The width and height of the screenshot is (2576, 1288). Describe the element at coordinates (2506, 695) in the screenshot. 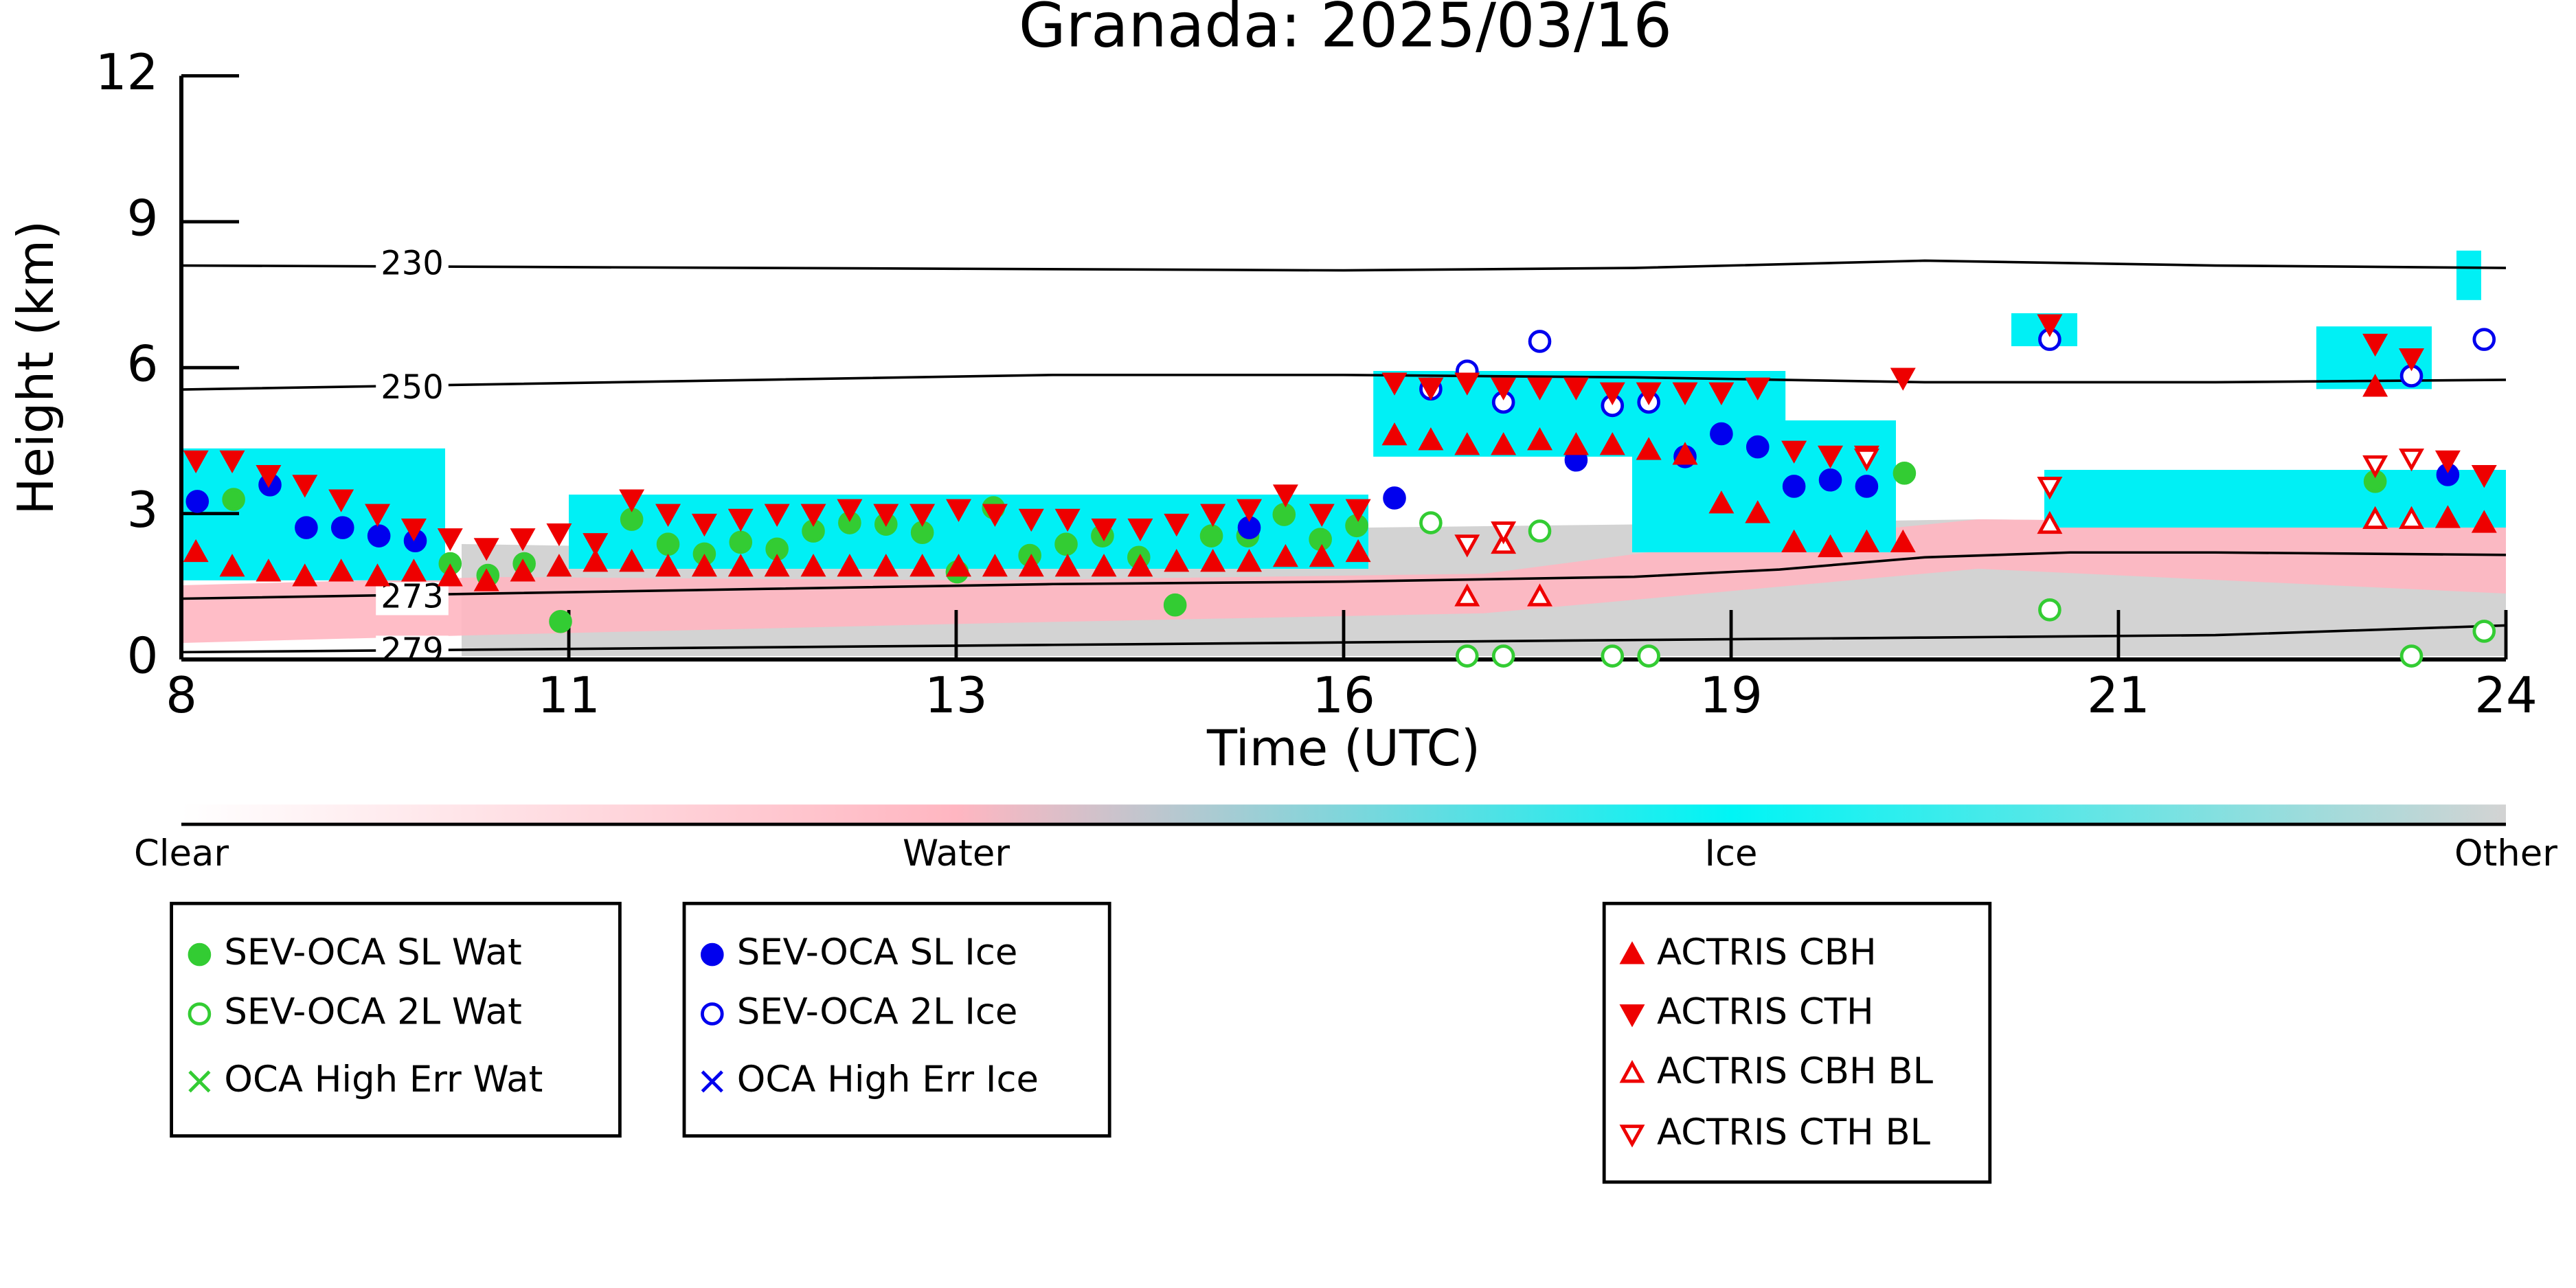

I see `x-tick-label: 24` at that location.